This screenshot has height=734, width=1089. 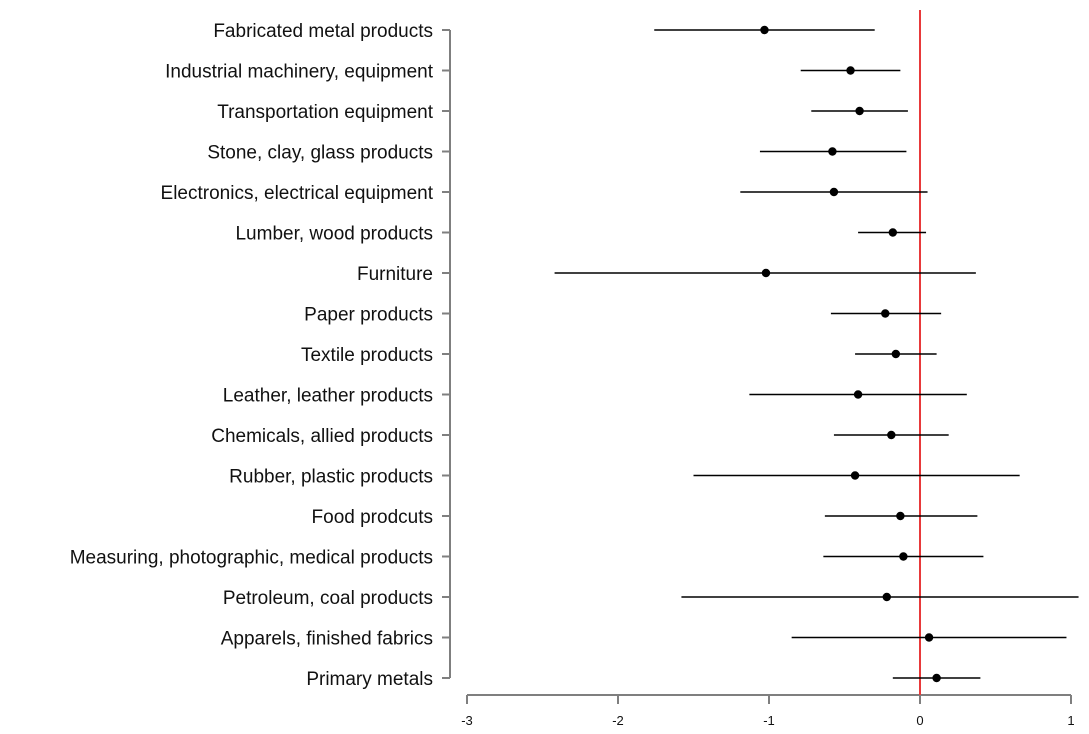 I want to click on category-label: Industrial machinery, equipment, so click(x=299, y=72).